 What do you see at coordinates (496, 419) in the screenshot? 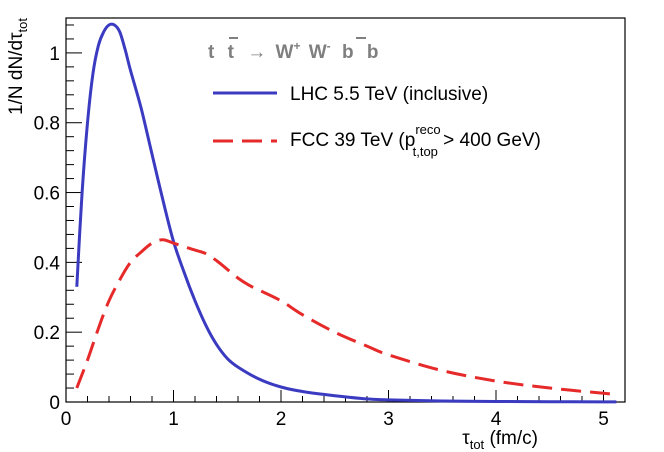
I see `x-tick-label: 4` at bounding box center [496, 419].